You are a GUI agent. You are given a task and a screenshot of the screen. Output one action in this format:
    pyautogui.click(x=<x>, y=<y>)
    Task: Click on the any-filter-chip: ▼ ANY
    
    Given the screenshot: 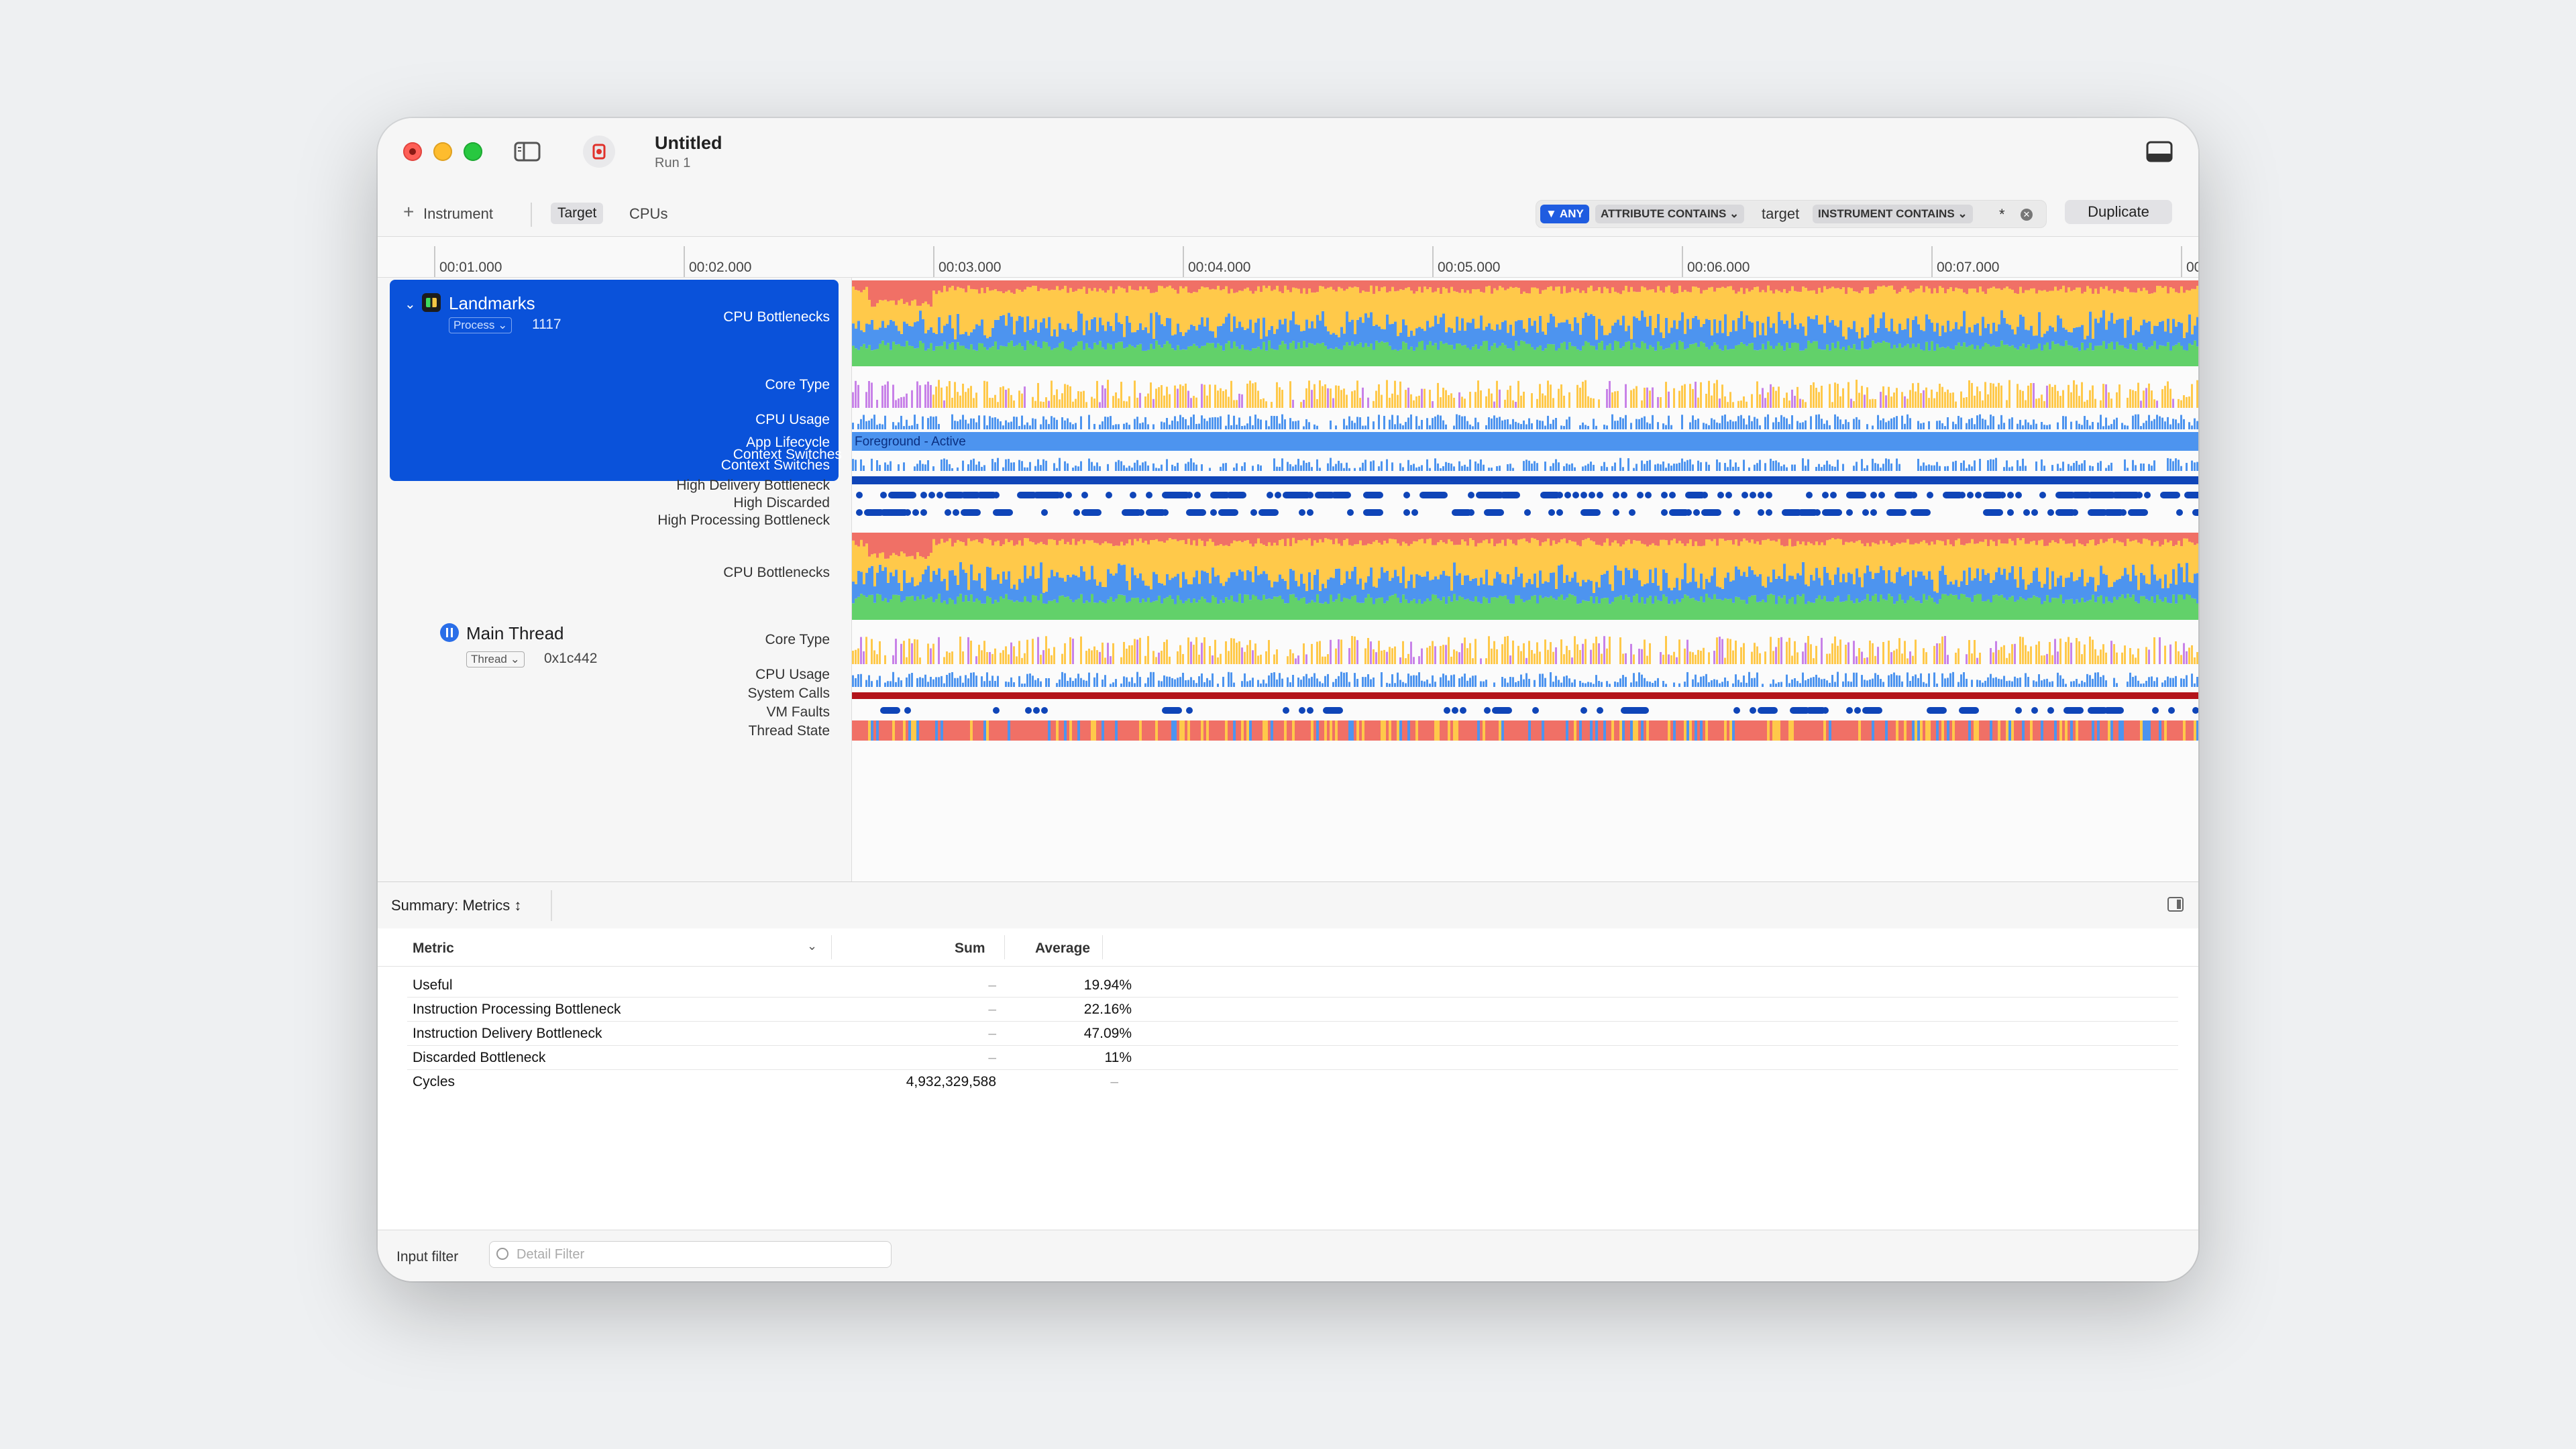 What is the action you would take?
    pyautogui.click(x=1564, y=214)
    